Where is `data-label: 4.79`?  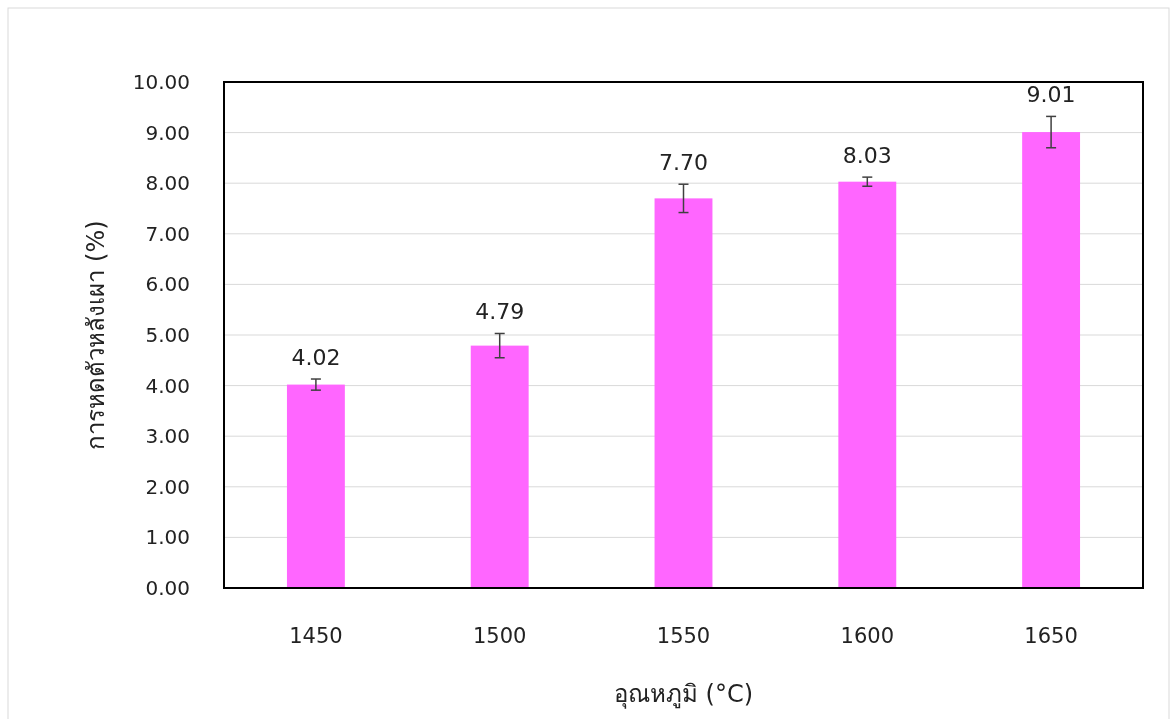 data-label: 4.79 is located at coordinates (500, 312).